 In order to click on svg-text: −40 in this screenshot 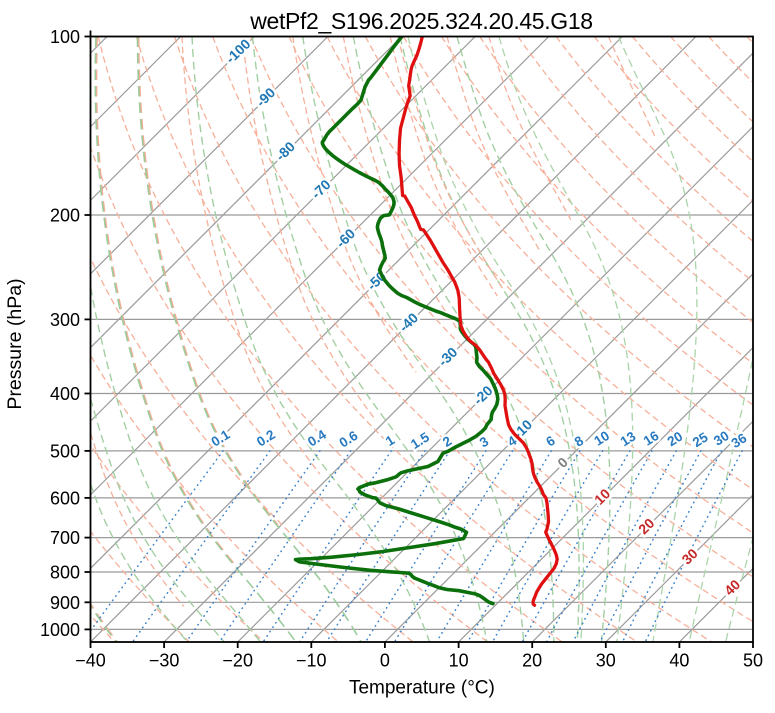, I will do `click(90, 661)`.